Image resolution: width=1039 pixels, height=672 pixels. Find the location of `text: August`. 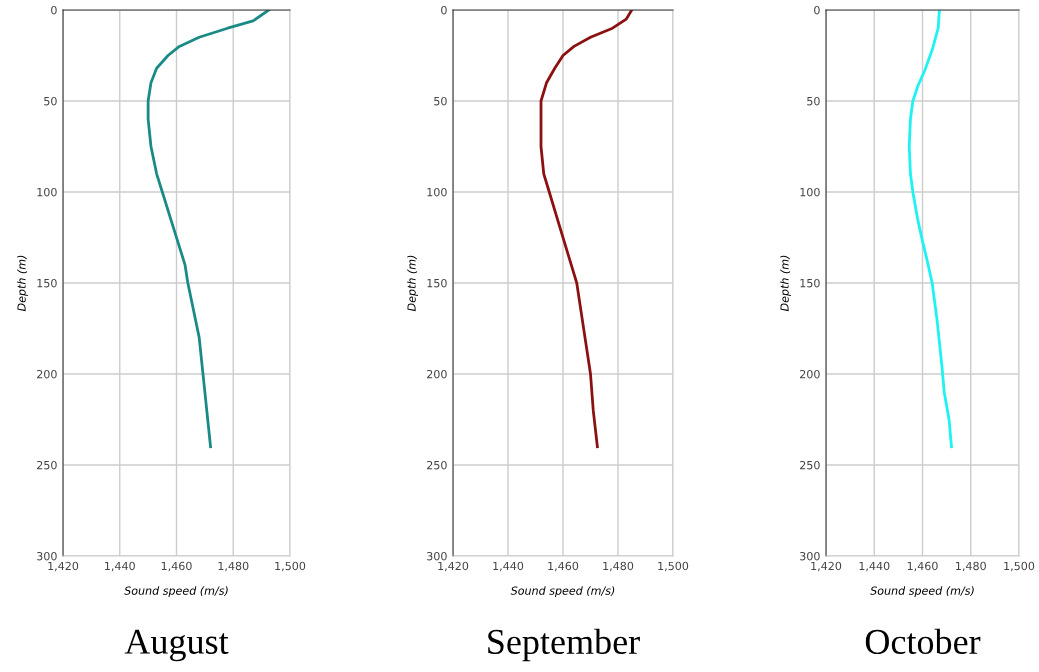

text: August is located at coordinates (176, 645).